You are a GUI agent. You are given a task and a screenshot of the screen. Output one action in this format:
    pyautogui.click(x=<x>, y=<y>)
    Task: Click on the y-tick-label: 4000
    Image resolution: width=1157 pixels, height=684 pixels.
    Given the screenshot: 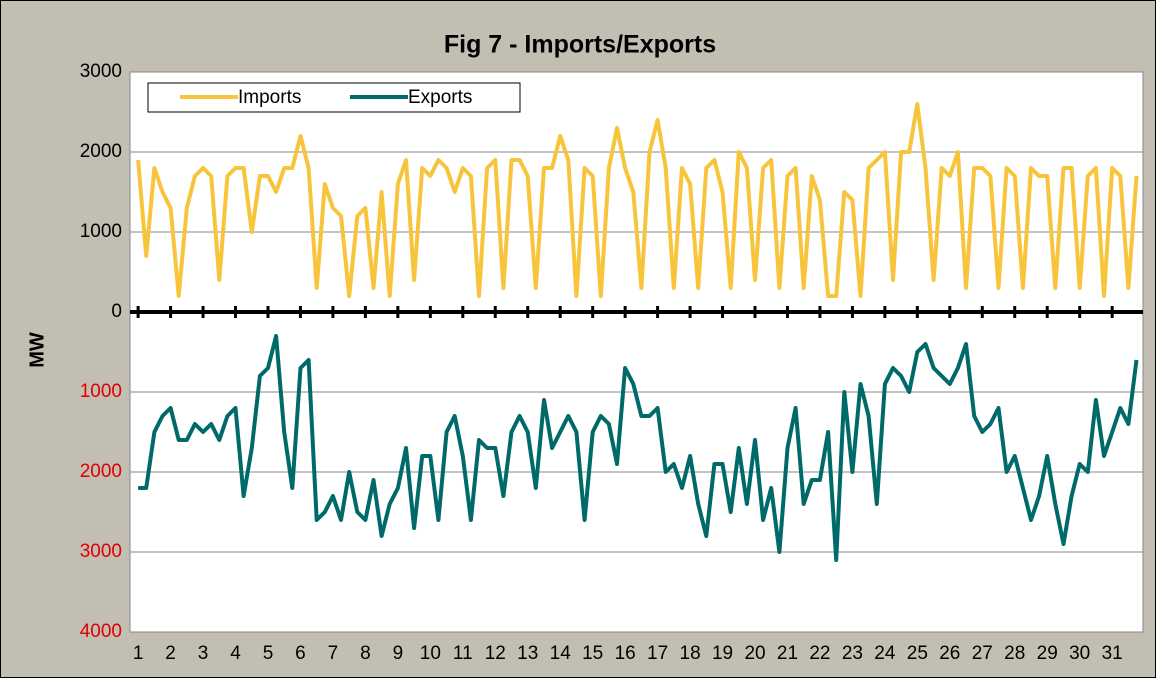 What is the action you would take?
    pyautogui.click(x=101, y=631)
    